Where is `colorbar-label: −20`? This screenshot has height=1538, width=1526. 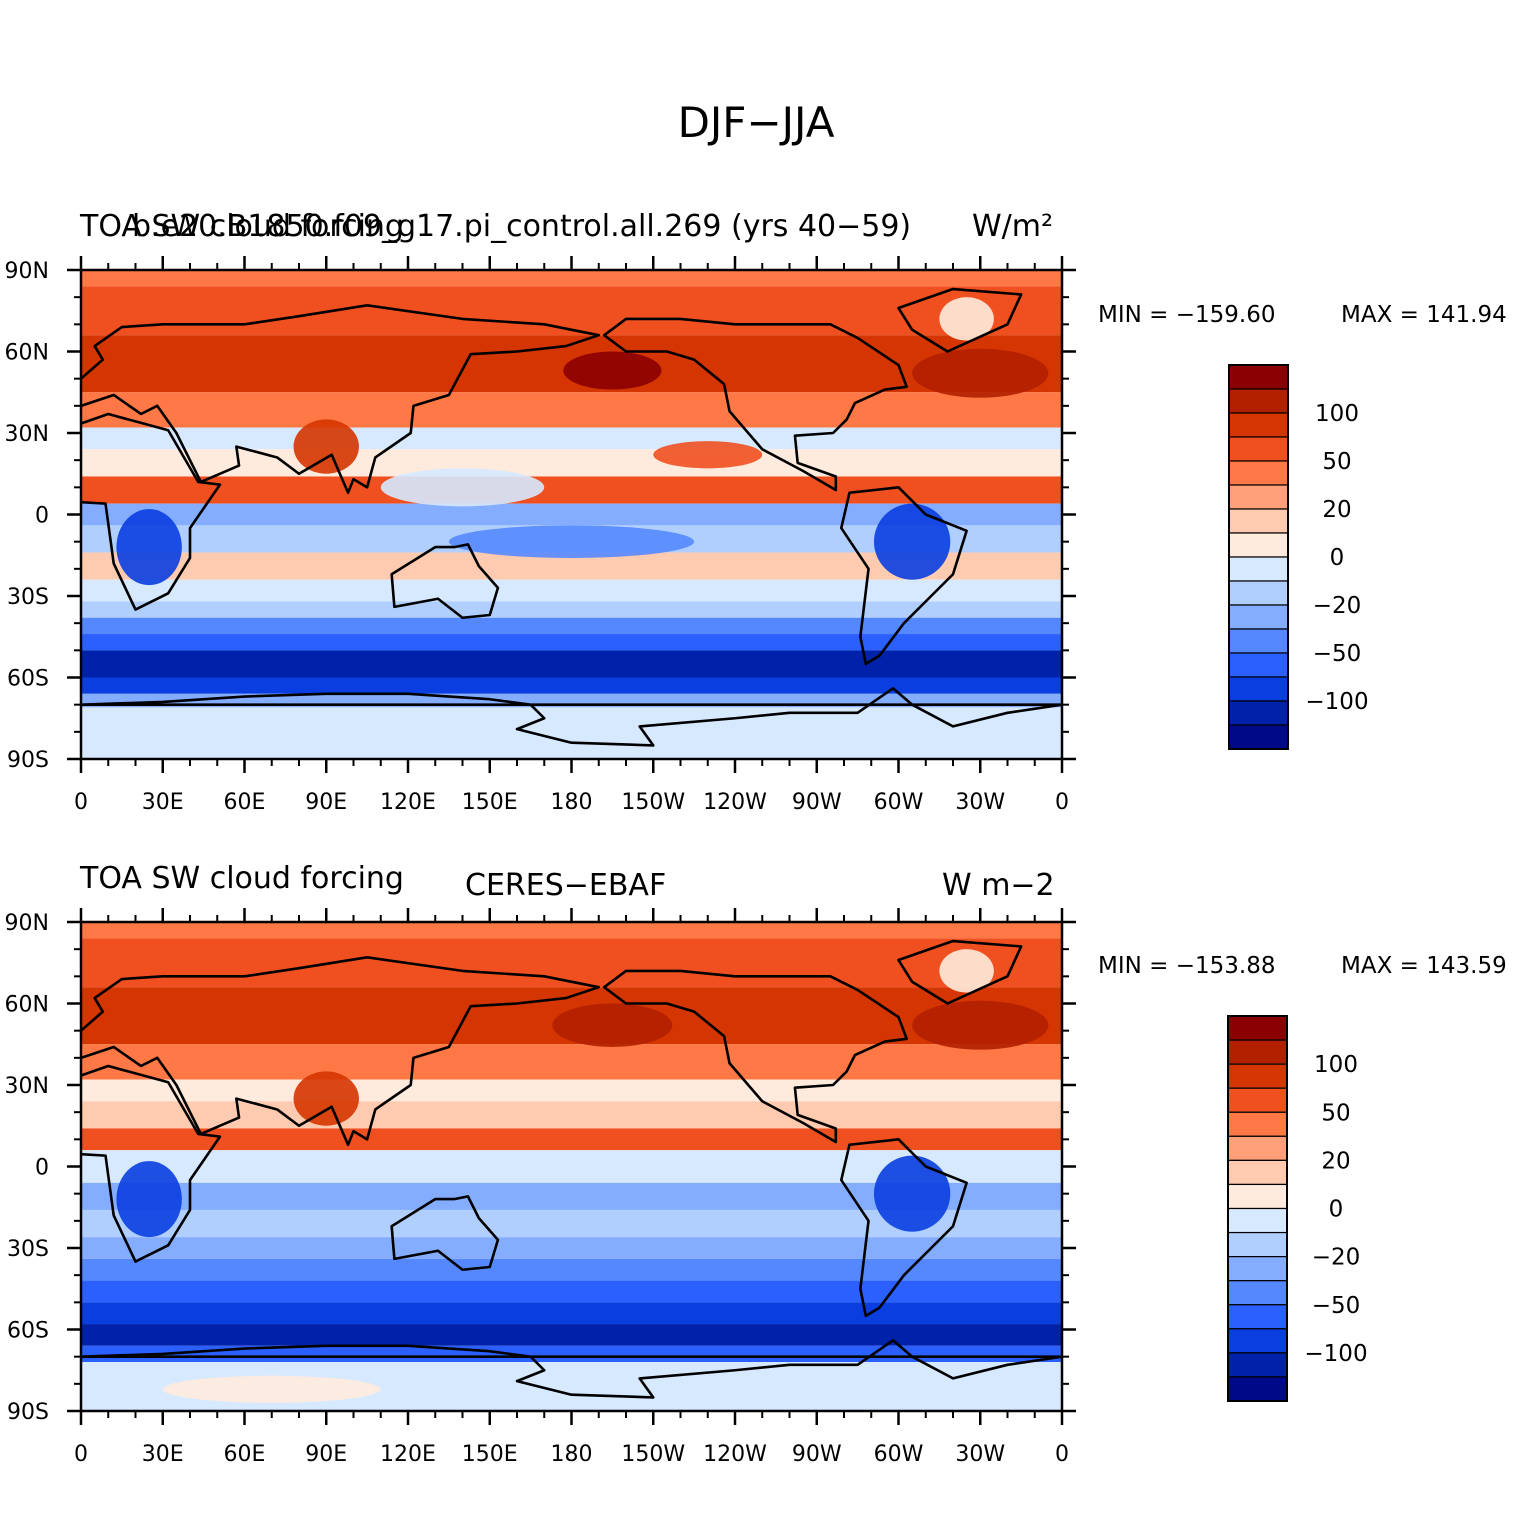
colorbar-label: −20 is located at coordinates (1336, 1258).